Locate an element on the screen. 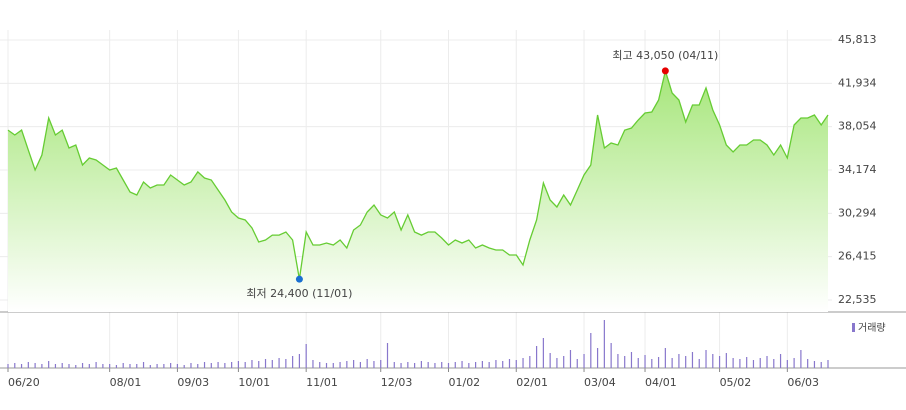  y-tick-label: 30,294 is located at coordinates (857, 212).